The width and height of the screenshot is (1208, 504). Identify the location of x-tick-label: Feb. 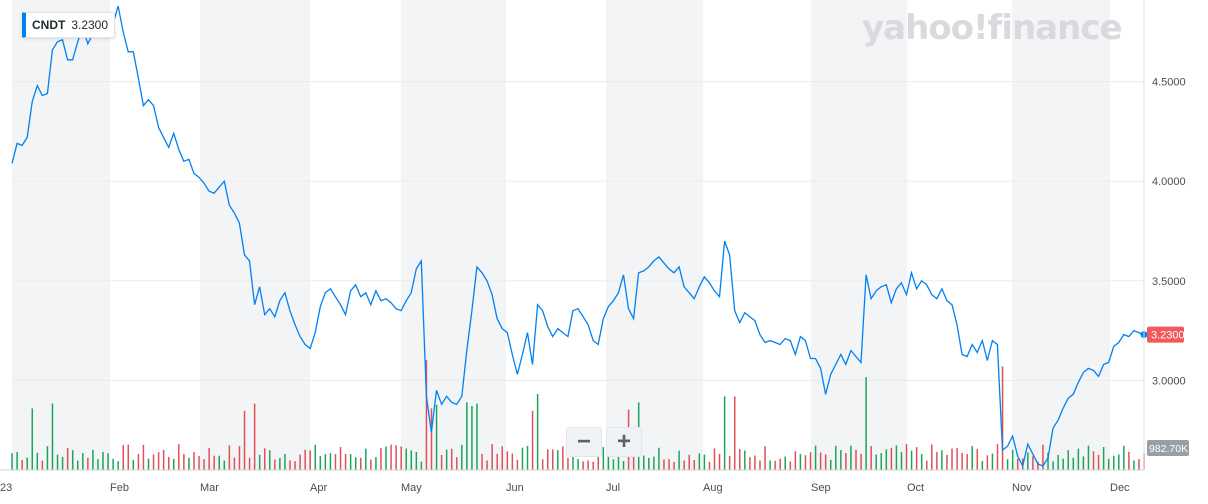
(119, 488).